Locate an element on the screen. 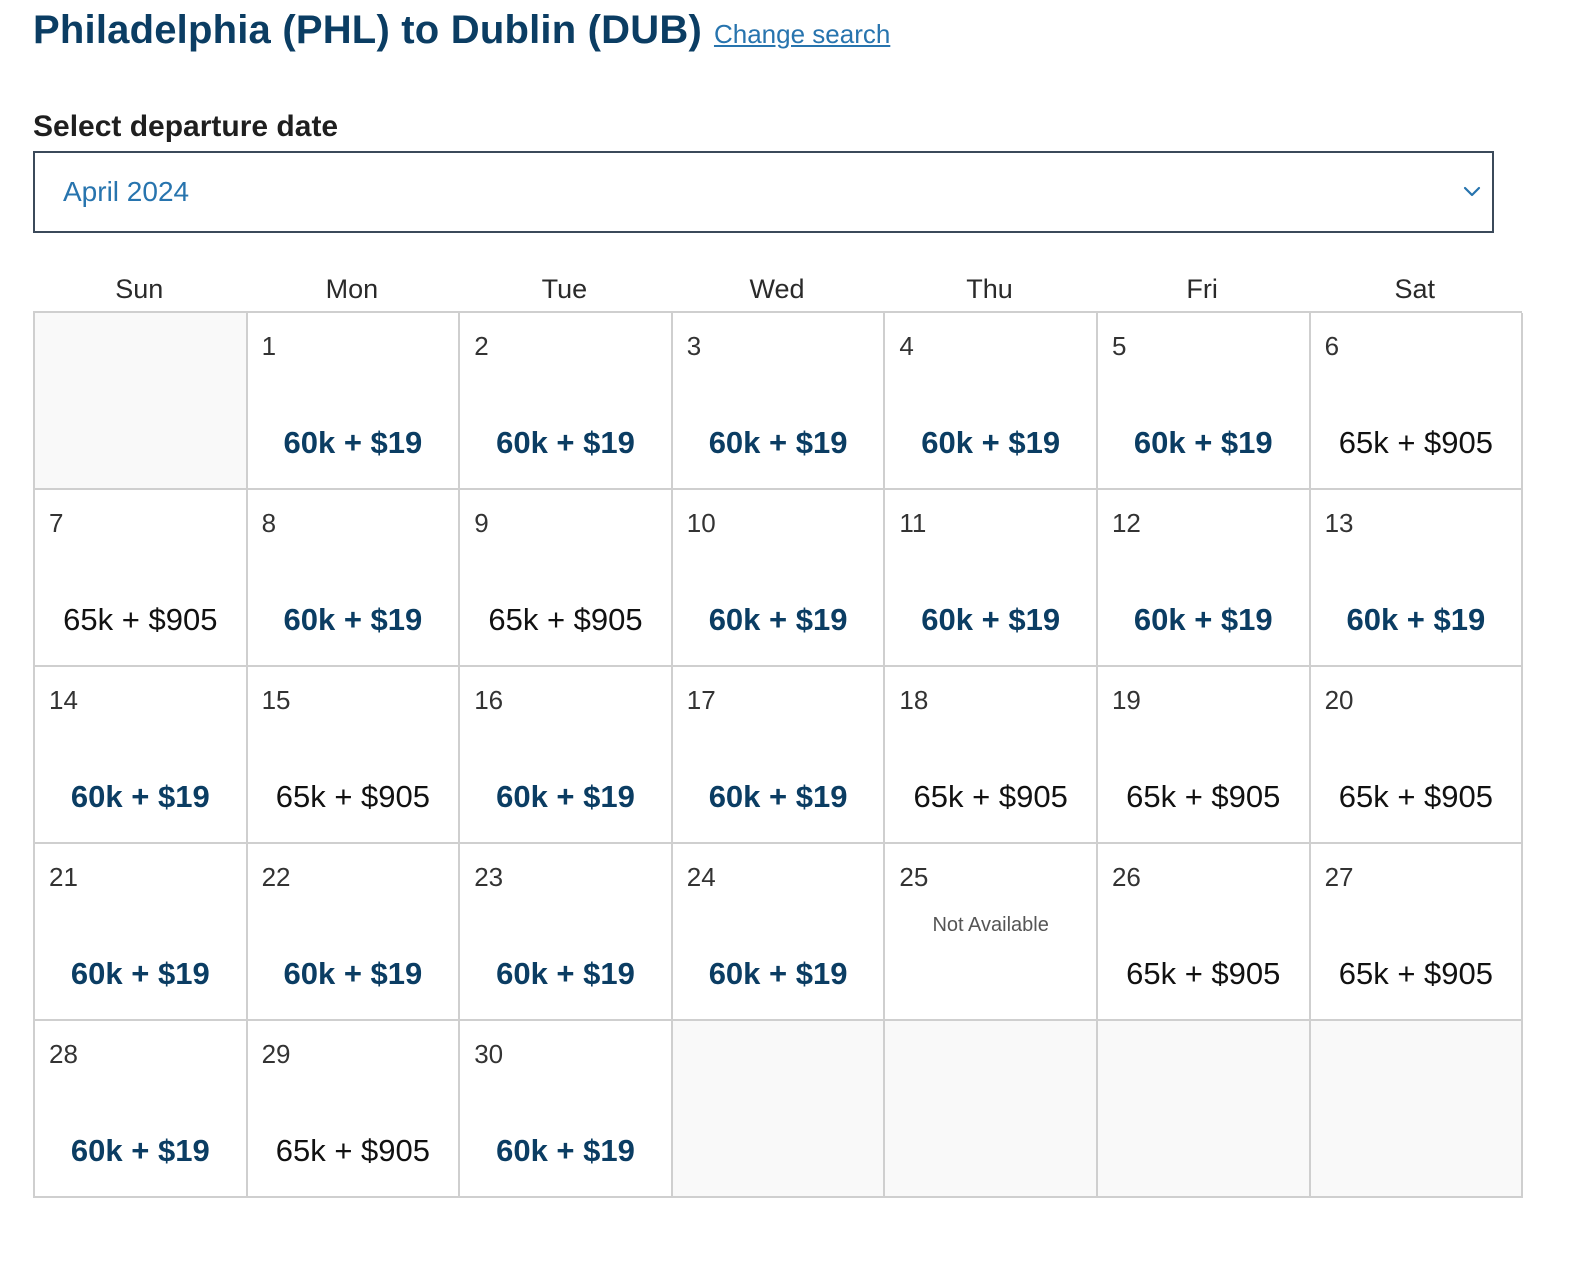  day-number: 28 is located at coordinates (63, 1054).